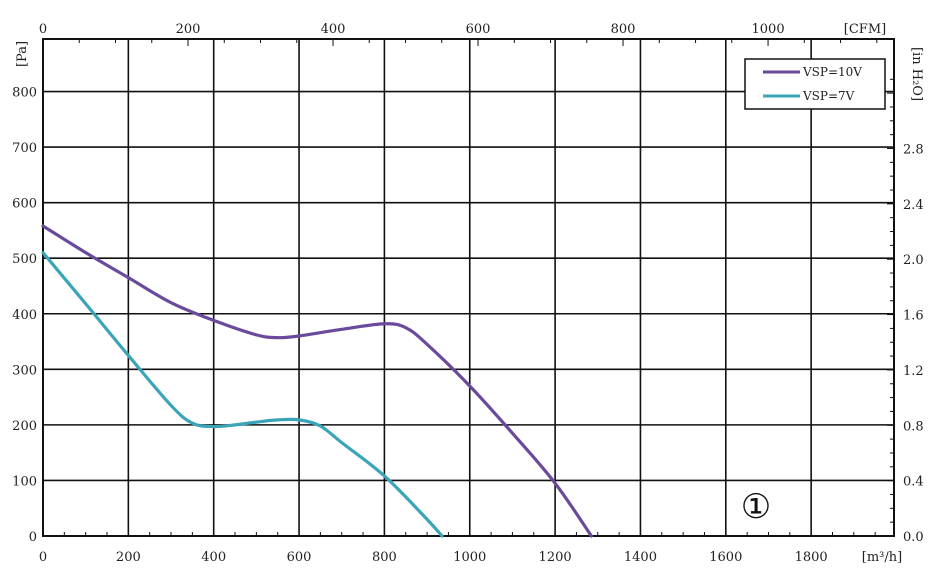  I want to click on x-tick-label: 1800, so click(811, 557).